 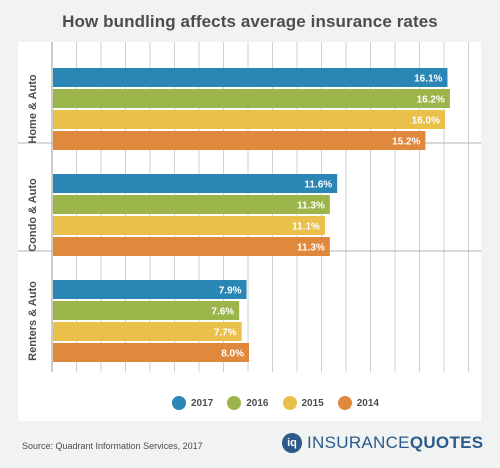 What do you see at coordinates (33, 215) in the screenshot?
I see `category-label: Condo & Auto` at bounding box center [33, 215].